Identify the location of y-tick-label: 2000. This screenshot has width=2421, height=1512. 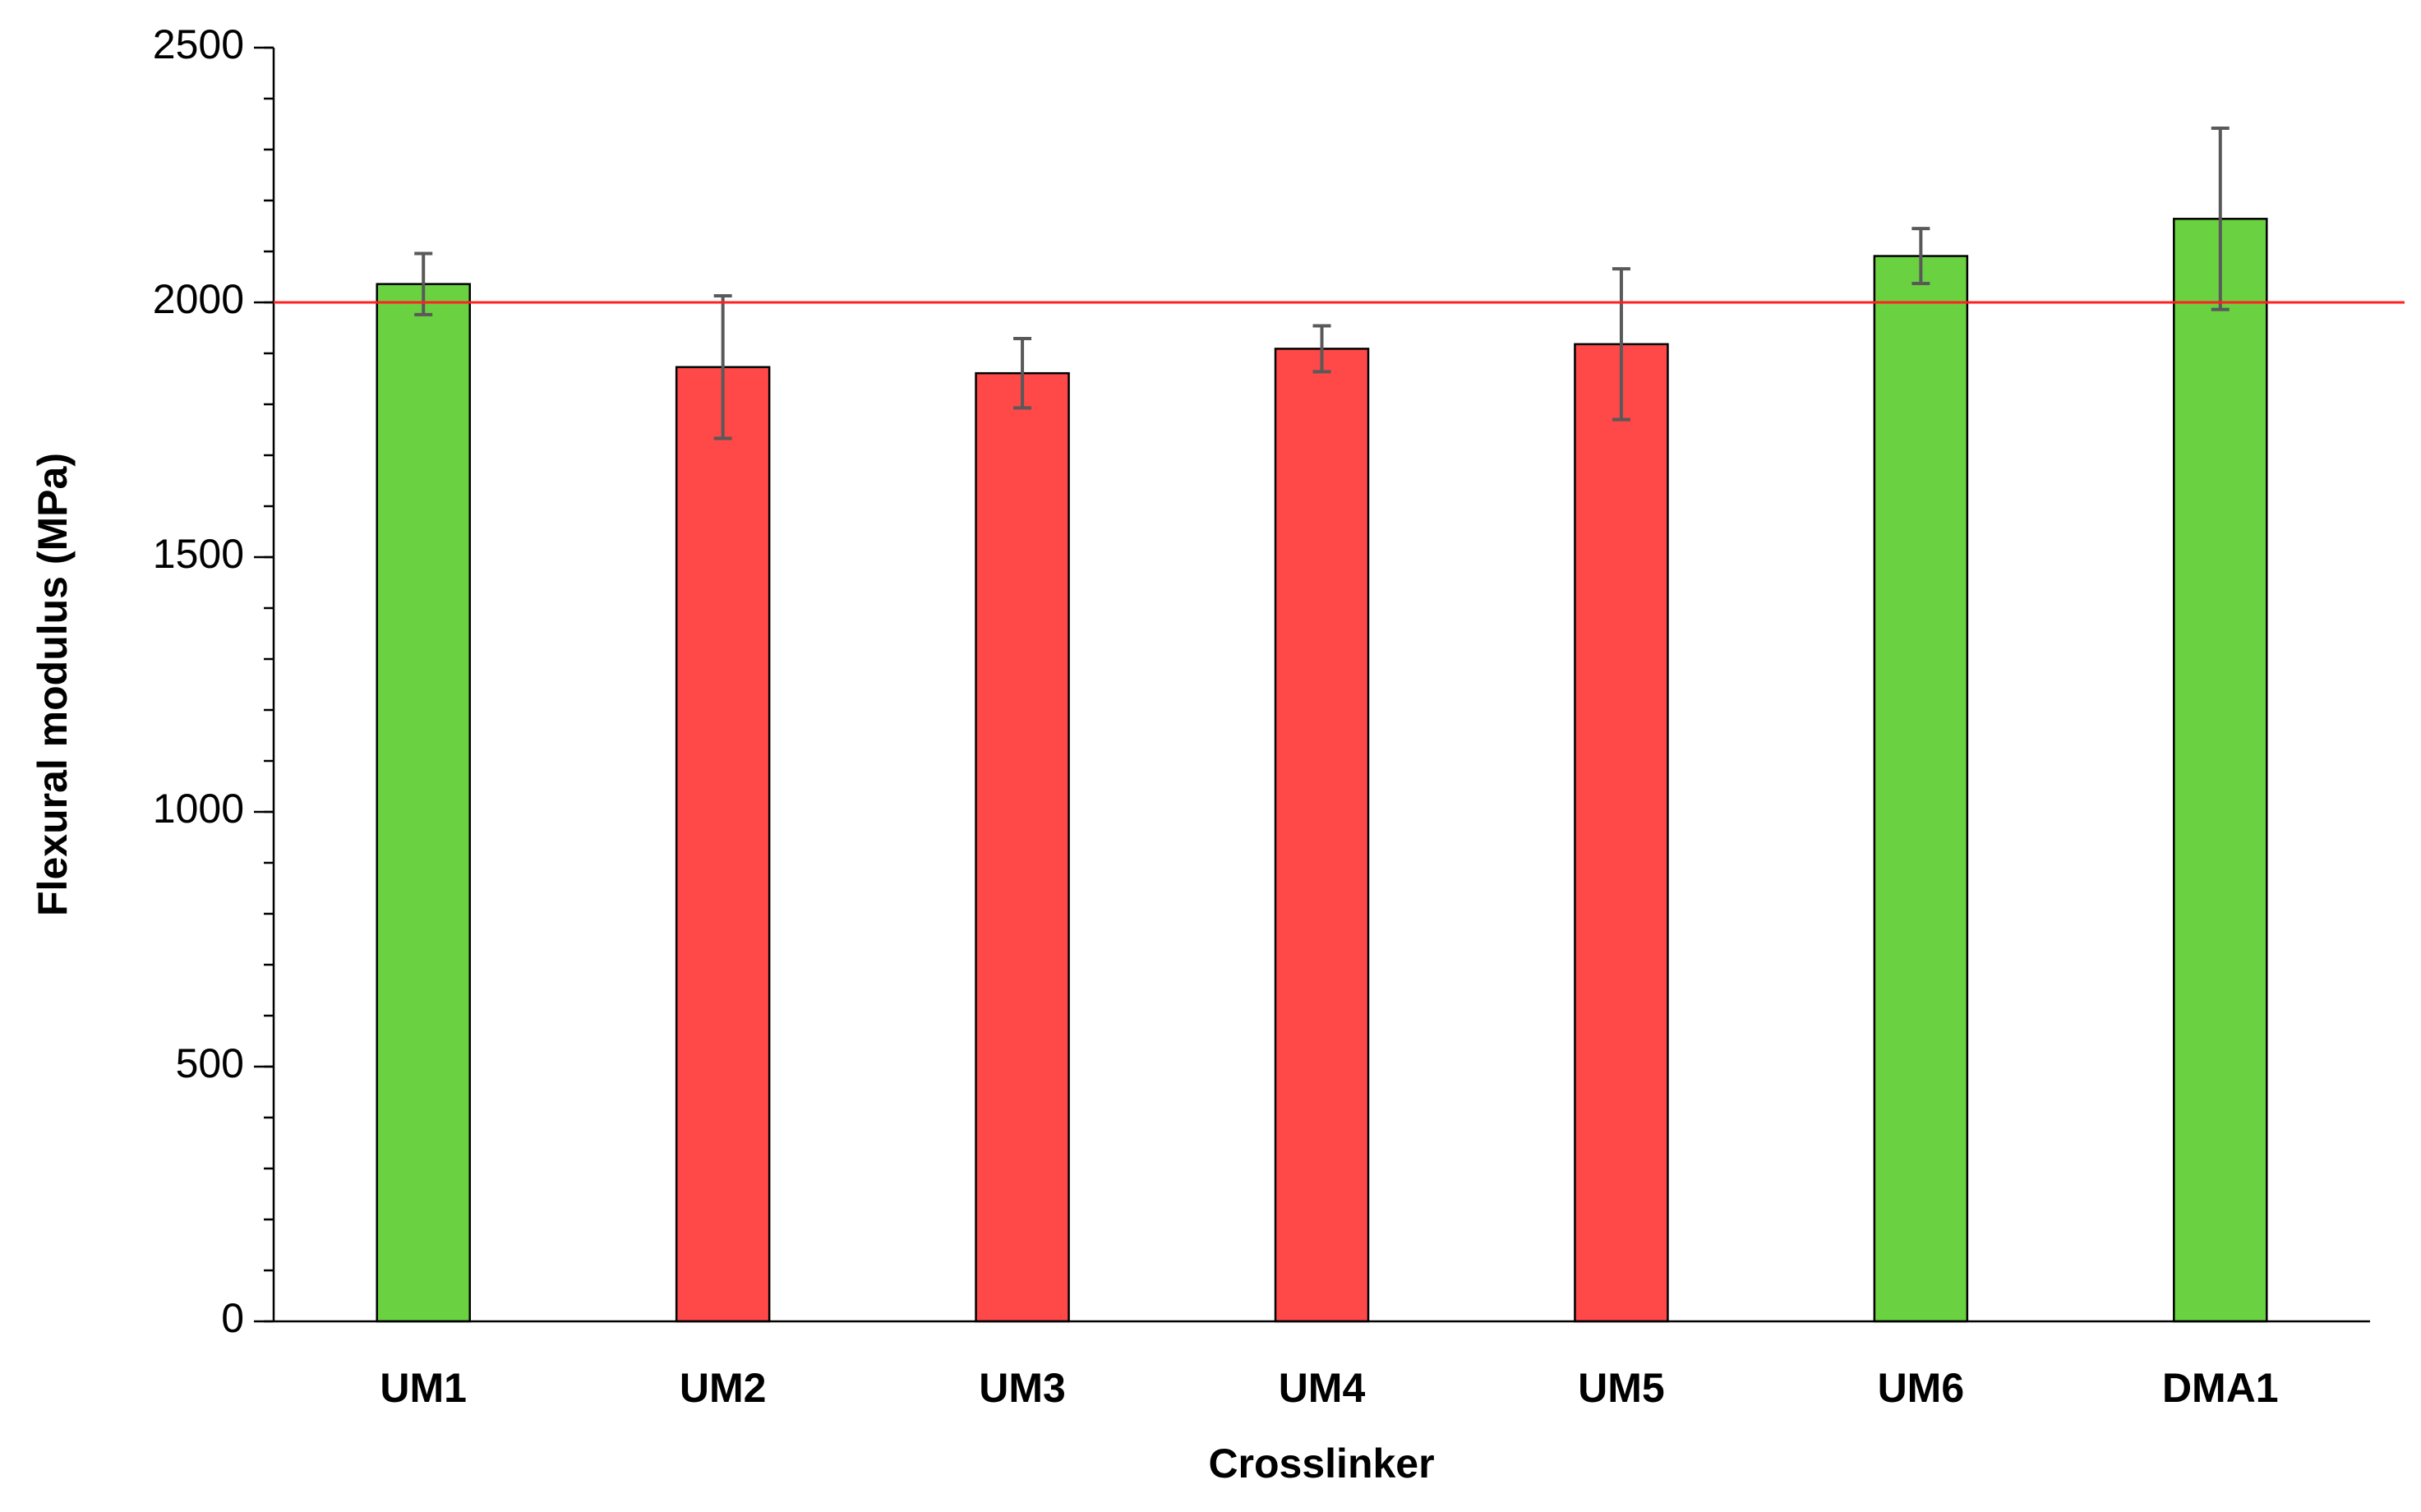
(198, 299).